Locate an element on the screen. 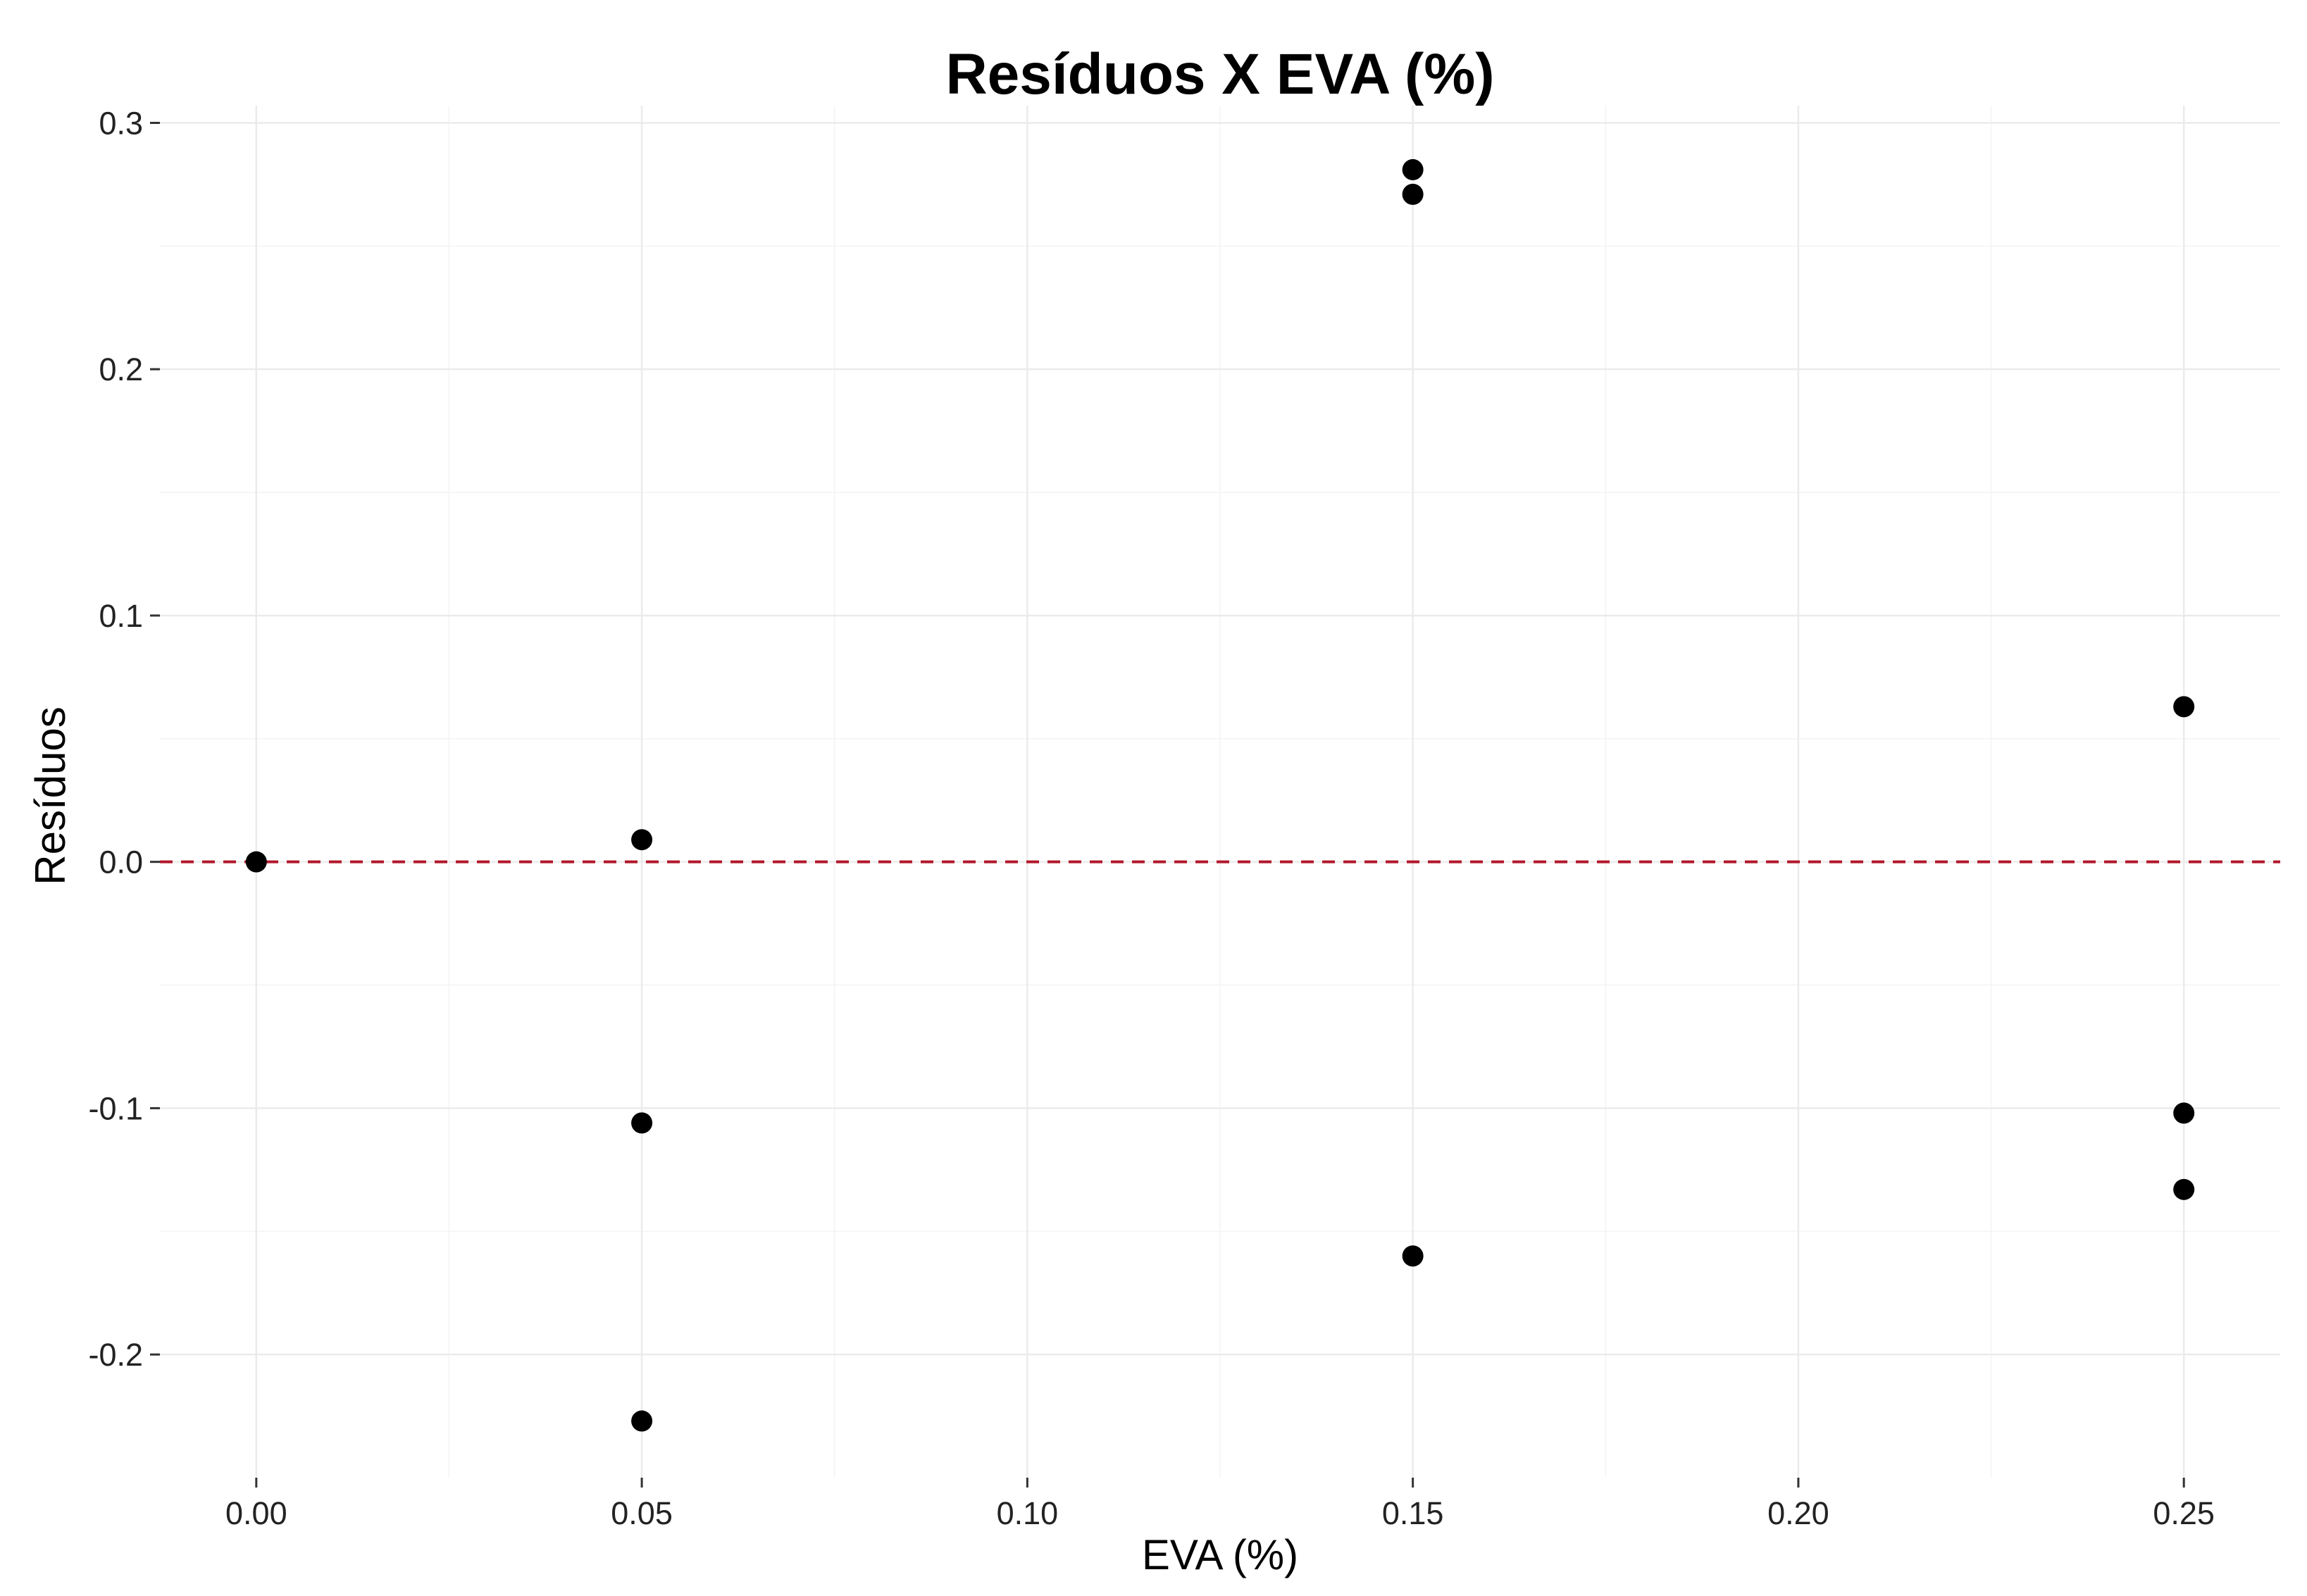  x-tick-label: 0.00 is located at coordinates (256, 1513).